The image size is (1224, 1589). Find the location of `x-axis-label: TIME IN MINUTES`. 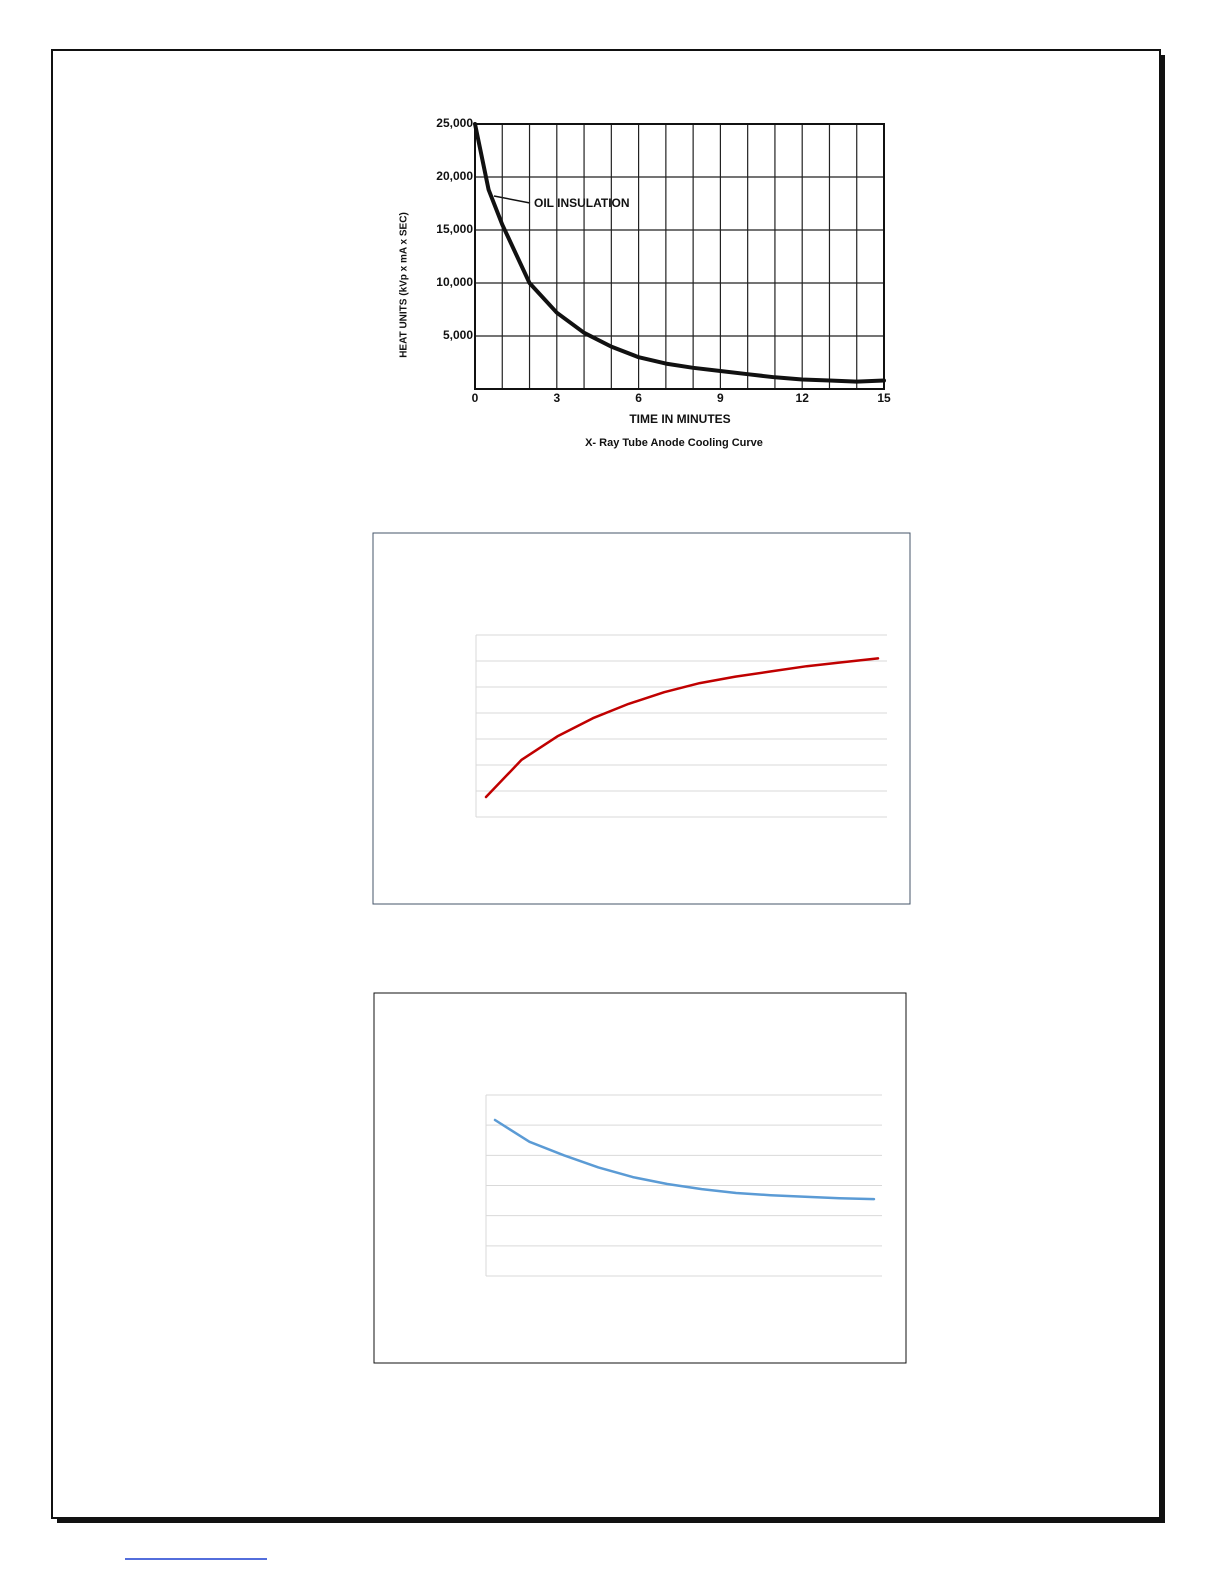

x-axis-label: TIME IN MINUTES is located at coordinates (679, 419).